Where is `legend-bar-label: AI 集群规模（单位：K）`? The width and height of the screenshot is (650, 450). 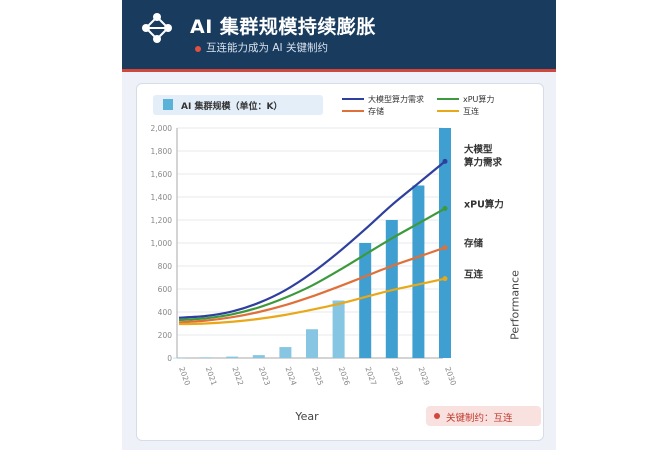
legend-bar-label: AI 集群规模（单位：K） is located at coordinates (231, 106).